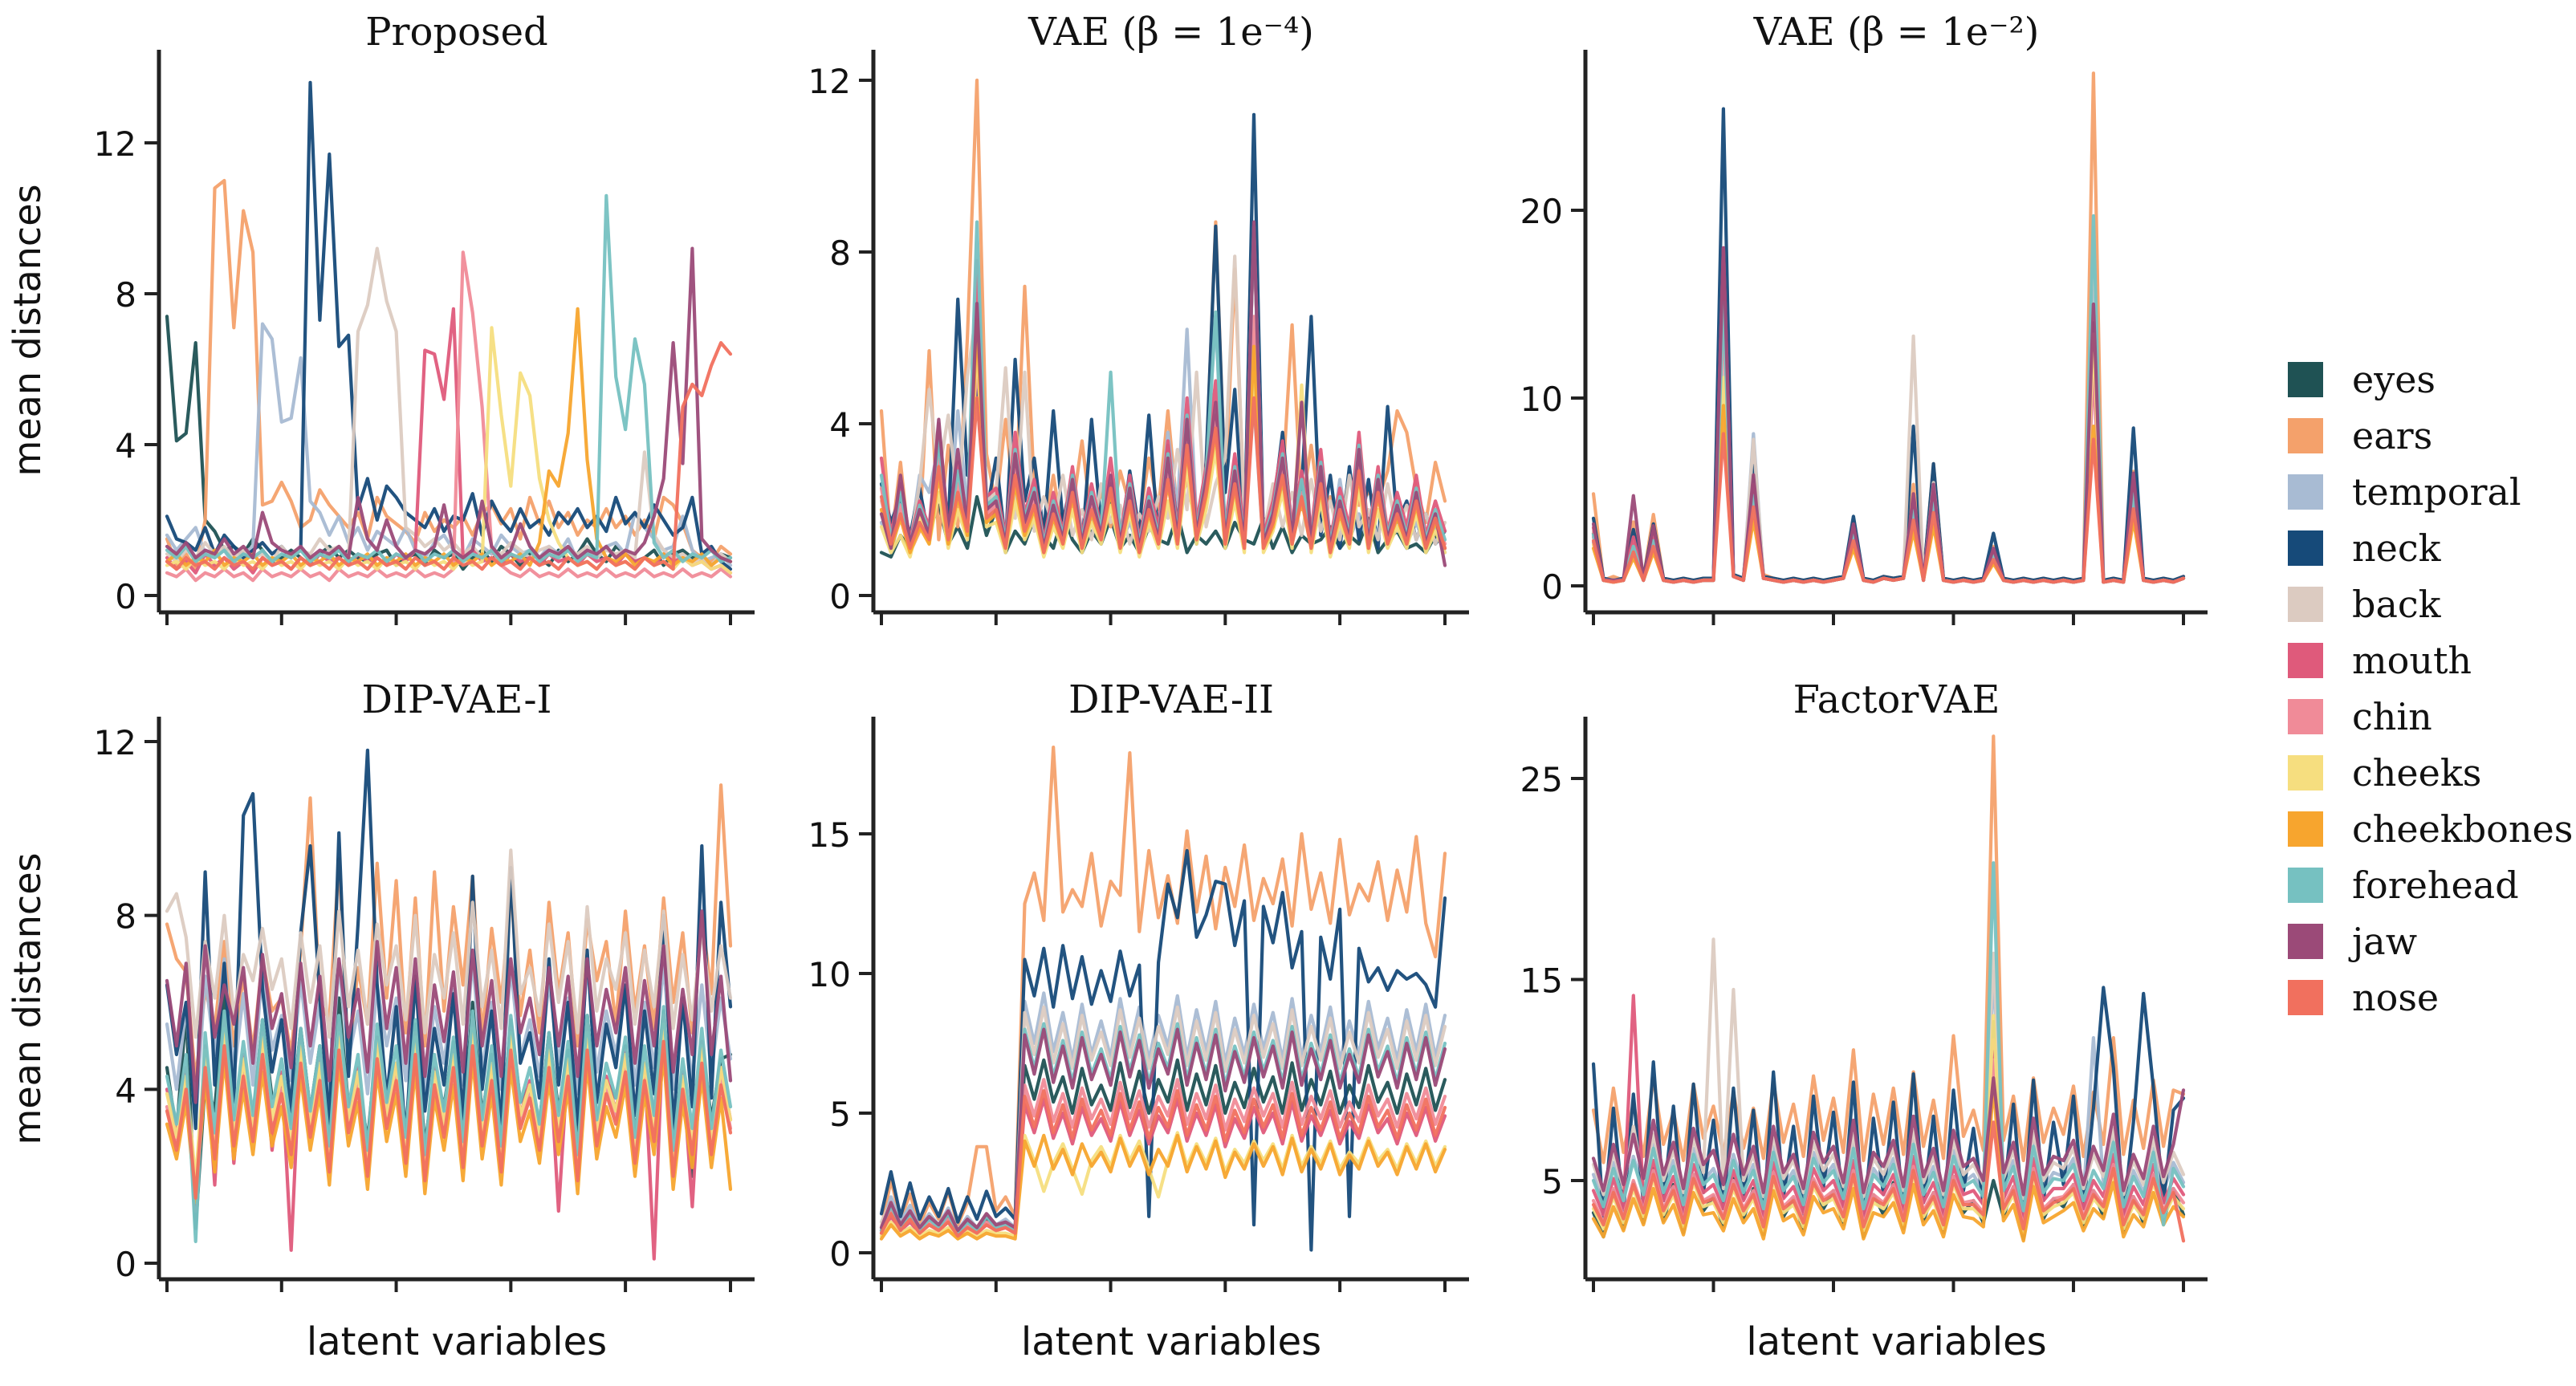 This screenshot has height=1386, width=2576. I want to click on legend-label-eyes: eyes, so click(2394, 380).